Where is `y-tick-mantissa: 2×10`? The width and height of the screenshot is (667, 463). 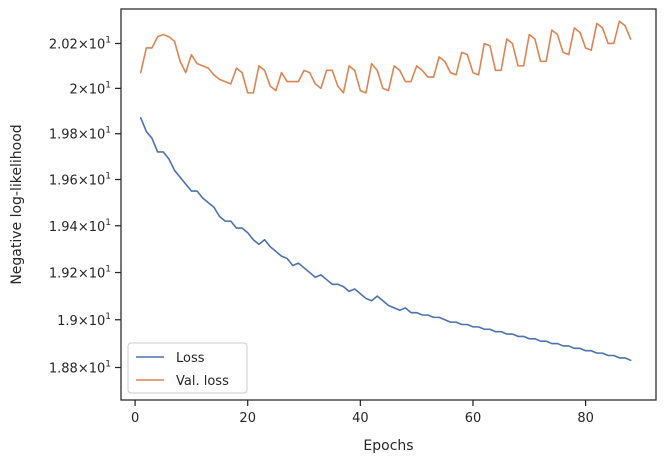 y-tick-mantissa: 2×10 is located at coordinates (88, 89).